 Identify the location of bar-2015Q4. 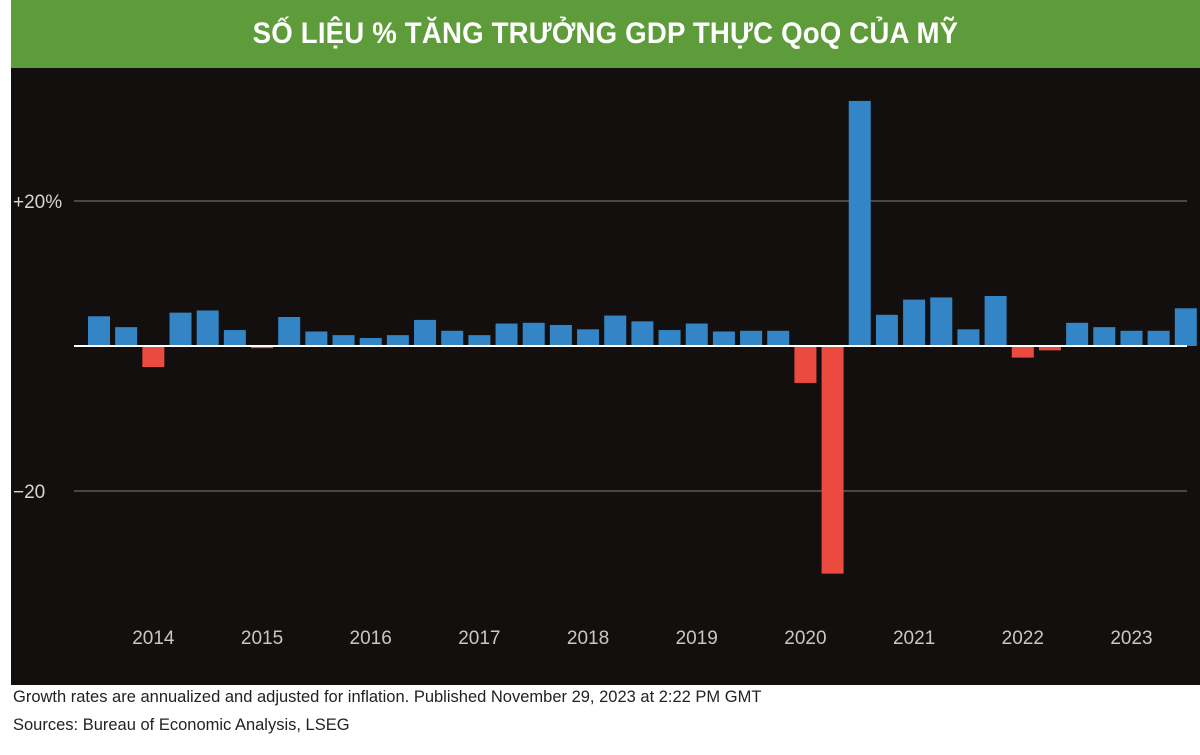
(343, 340).